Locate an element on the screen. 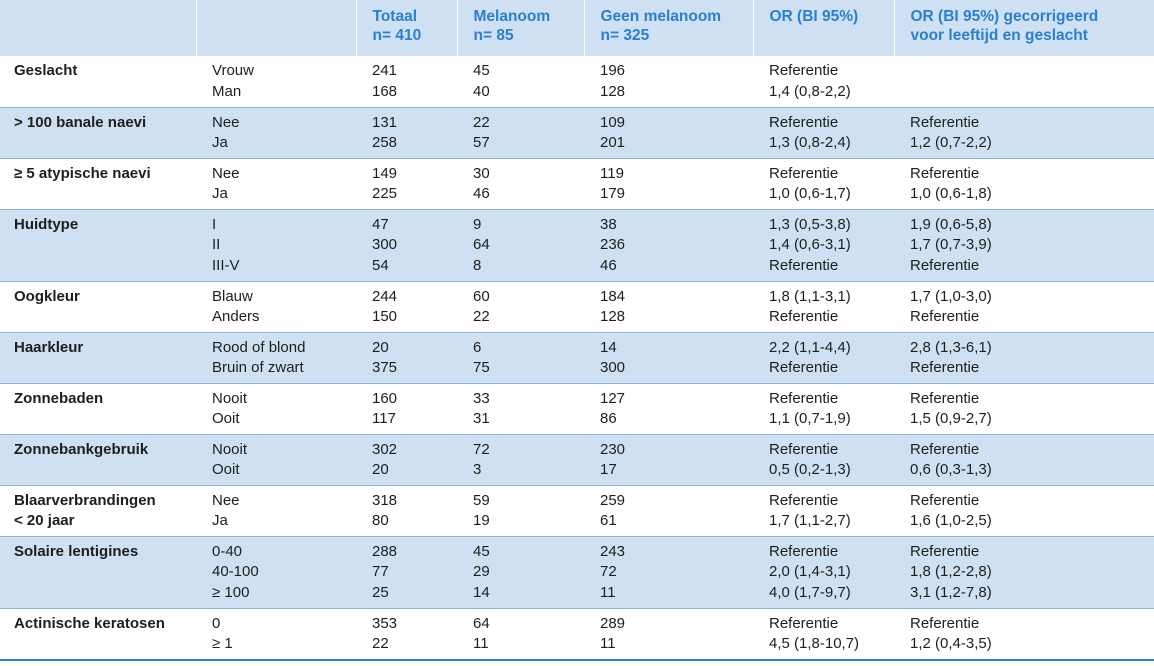  or-value: 4,0 (1,7-9,7) is located at coordinates (810, 592).